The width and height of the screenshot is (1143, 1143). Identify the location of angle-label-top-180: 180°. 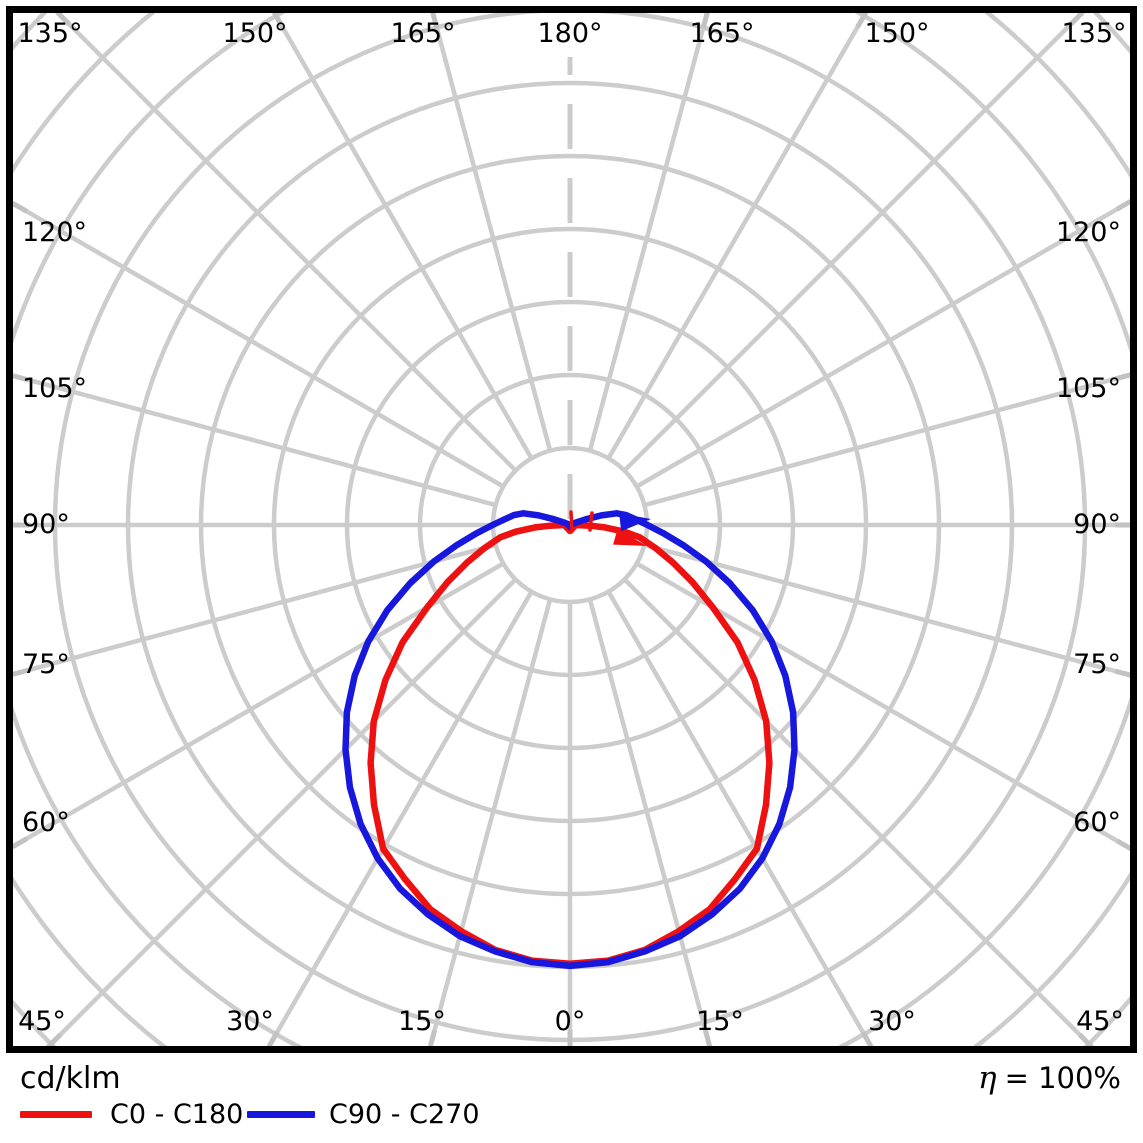
(570, 33).